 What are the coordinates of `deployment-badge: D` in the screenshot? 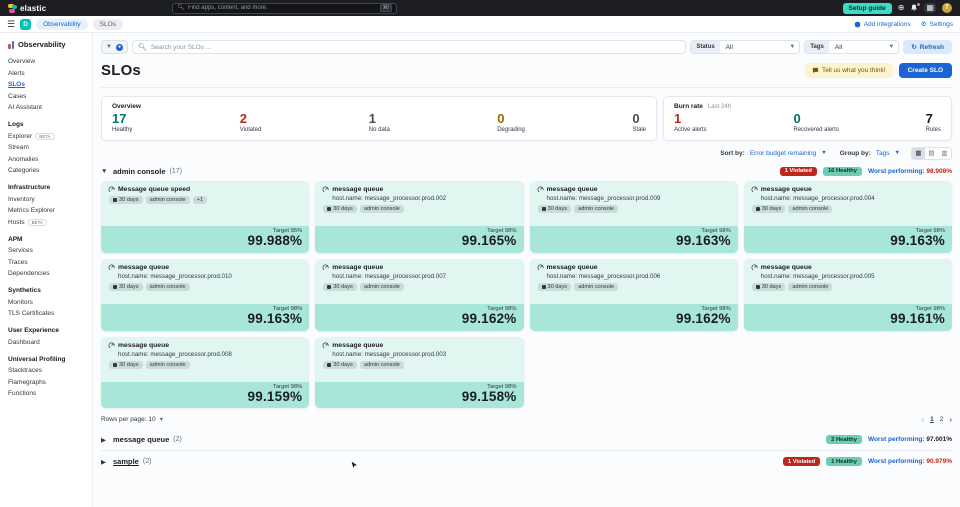 It's located at (26, 24).